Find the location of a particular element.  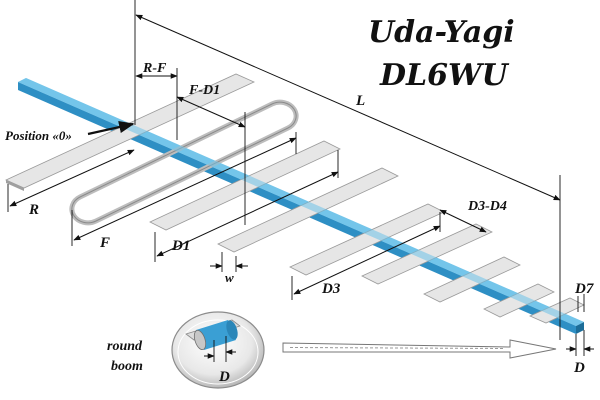

position-zero-label: Position «0» is located at coordinates (38, 135).